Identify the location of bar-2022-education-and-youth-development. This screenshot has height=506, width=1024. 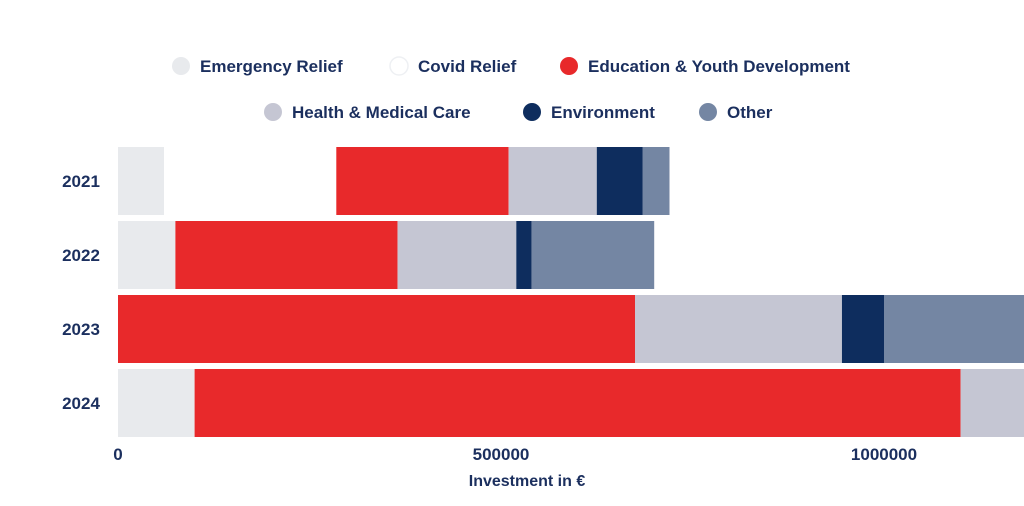
(286, 255).